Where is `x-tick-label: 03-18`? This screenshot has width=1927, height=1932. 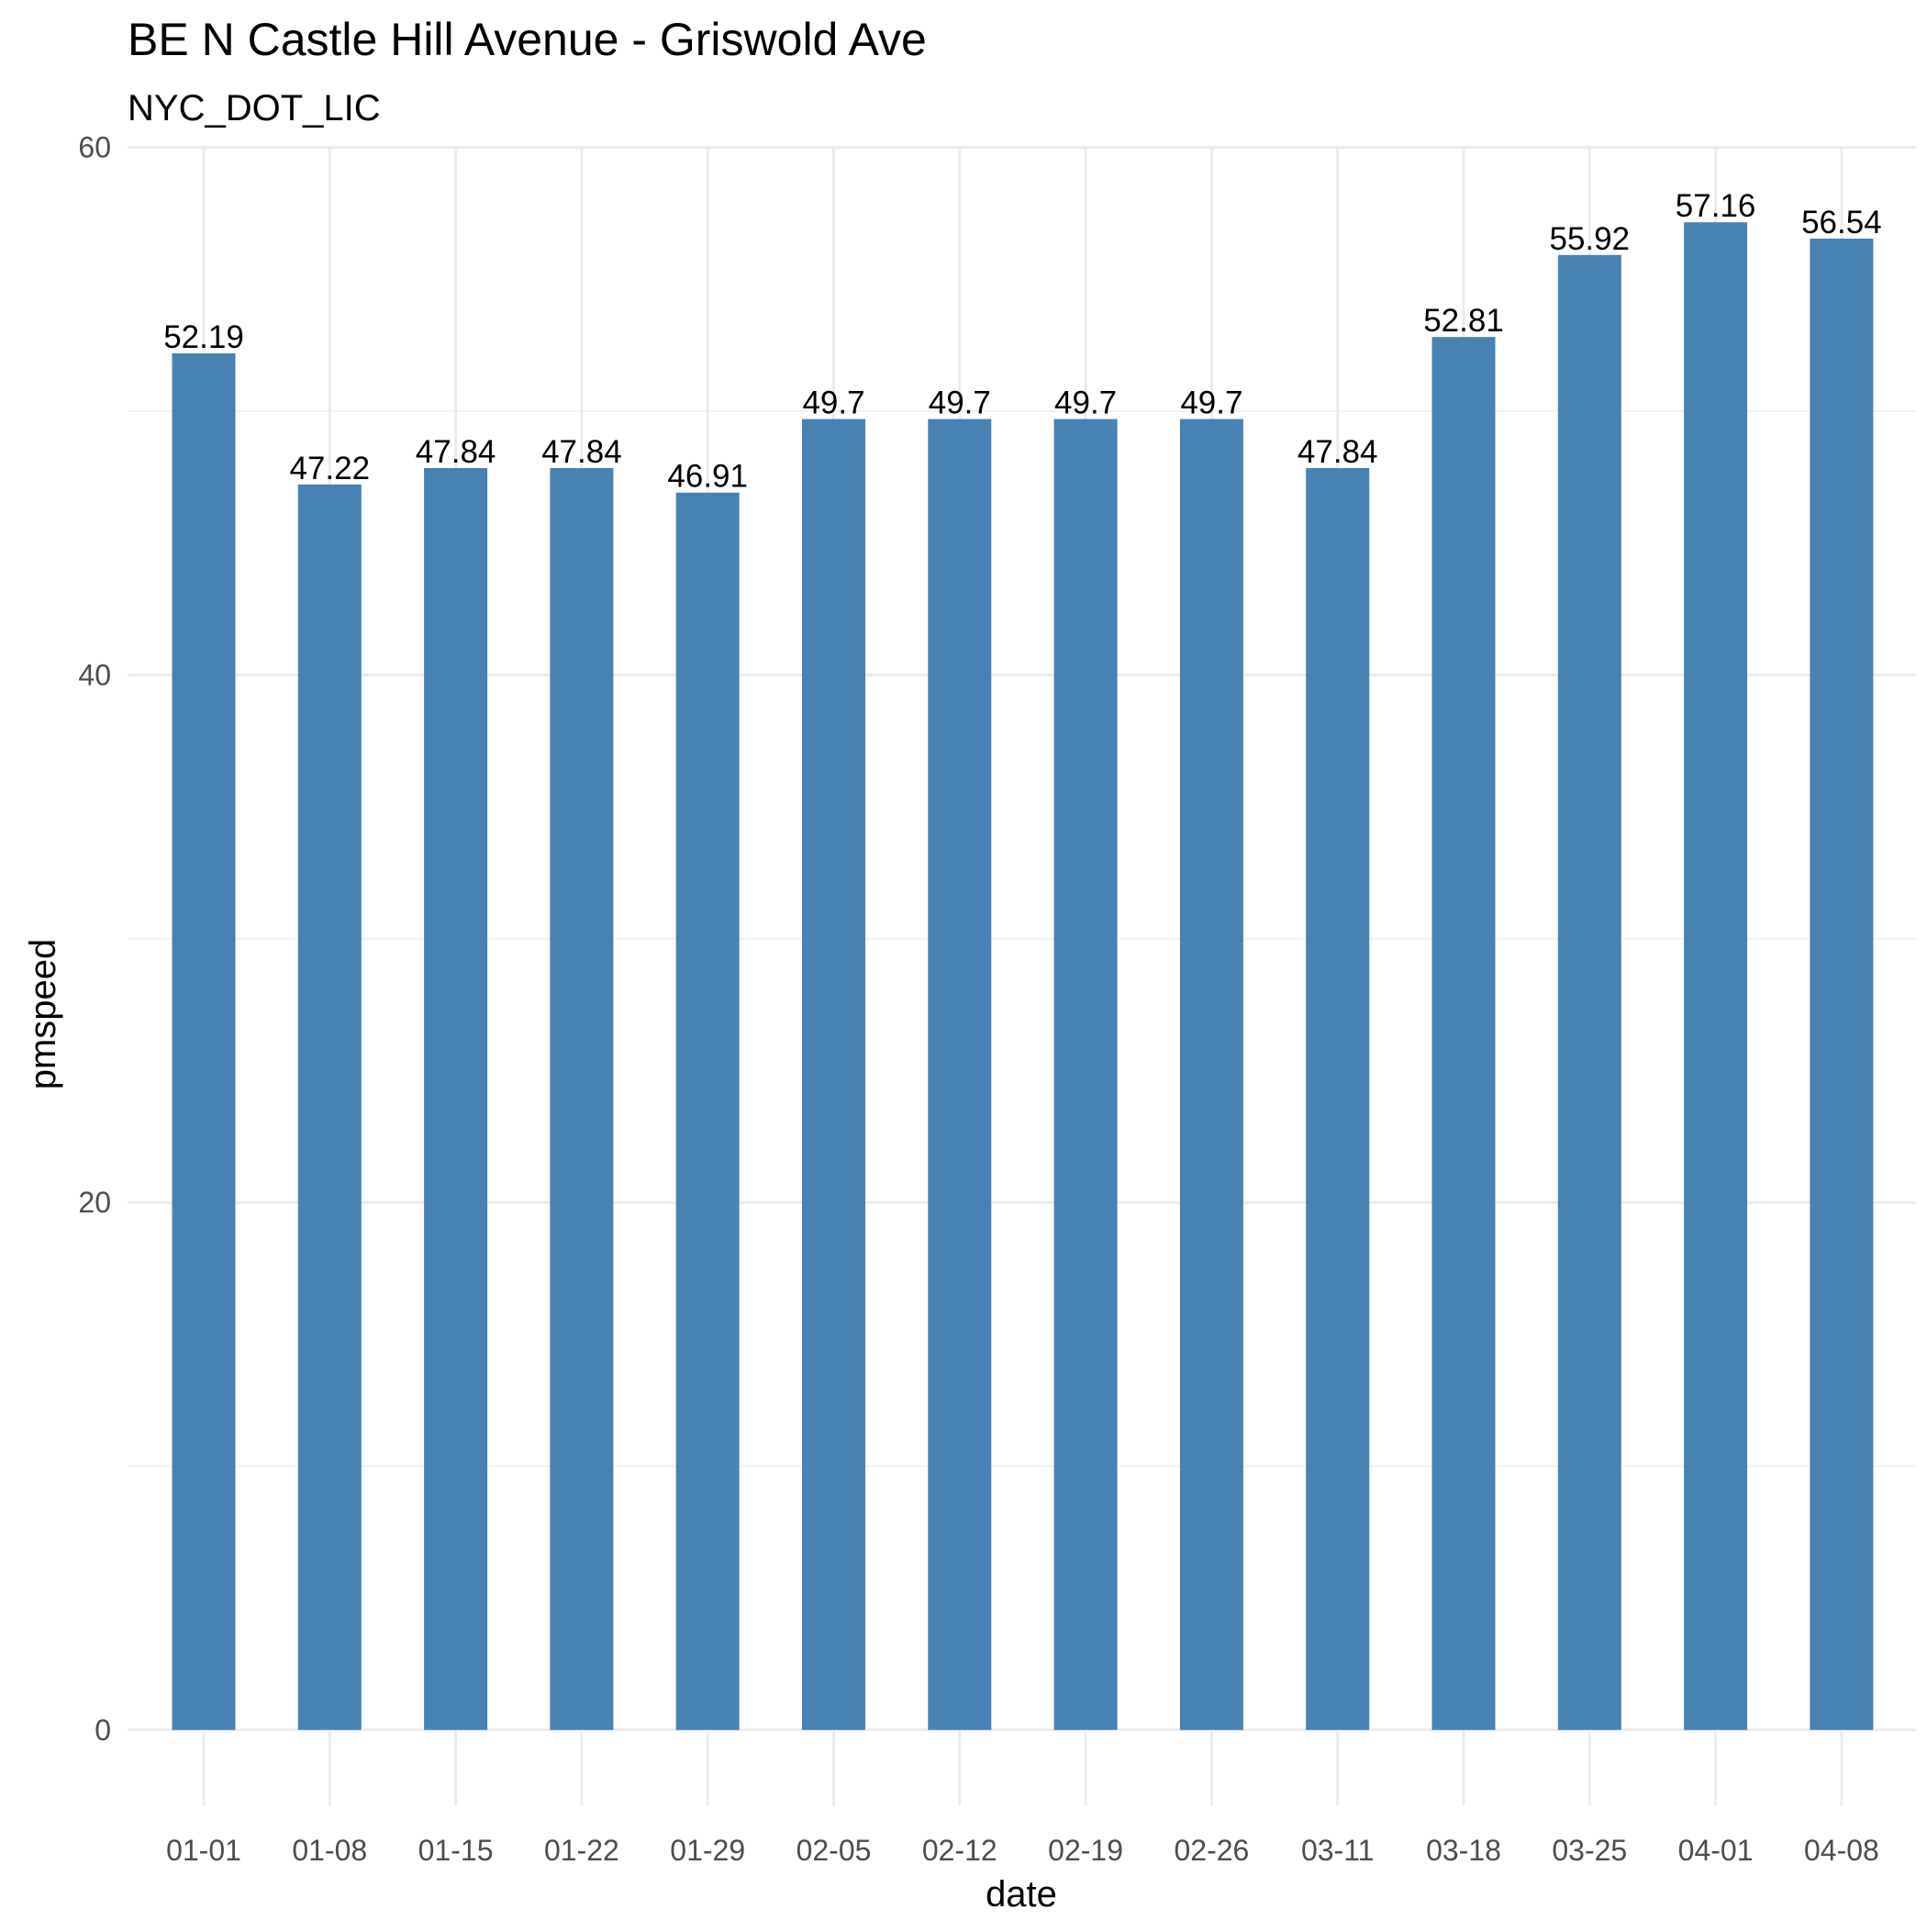
x-tick-label: 03-18 is located at coordinates (1463, 1851).